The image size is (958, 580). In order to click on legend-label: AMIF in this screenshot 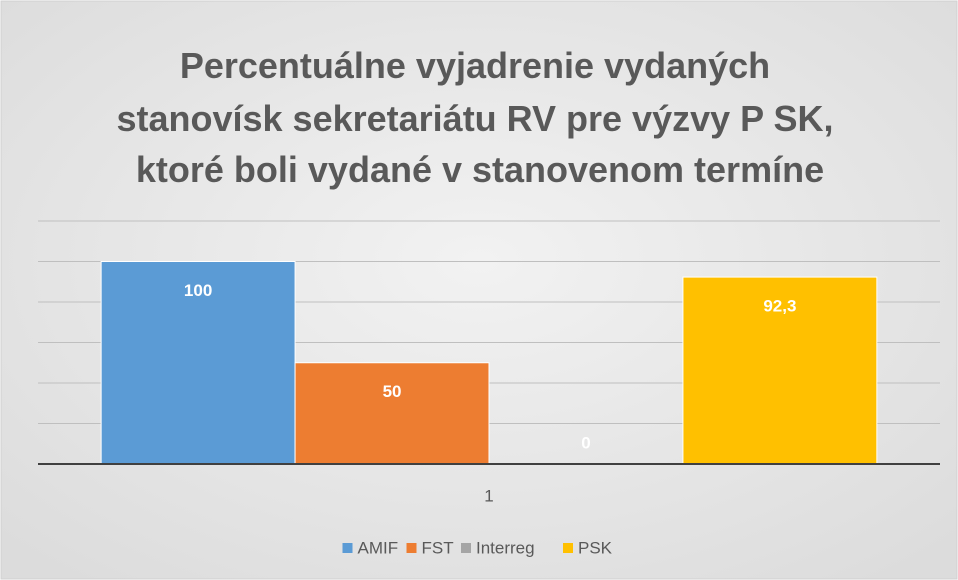, I will do `click(378, 547)`.